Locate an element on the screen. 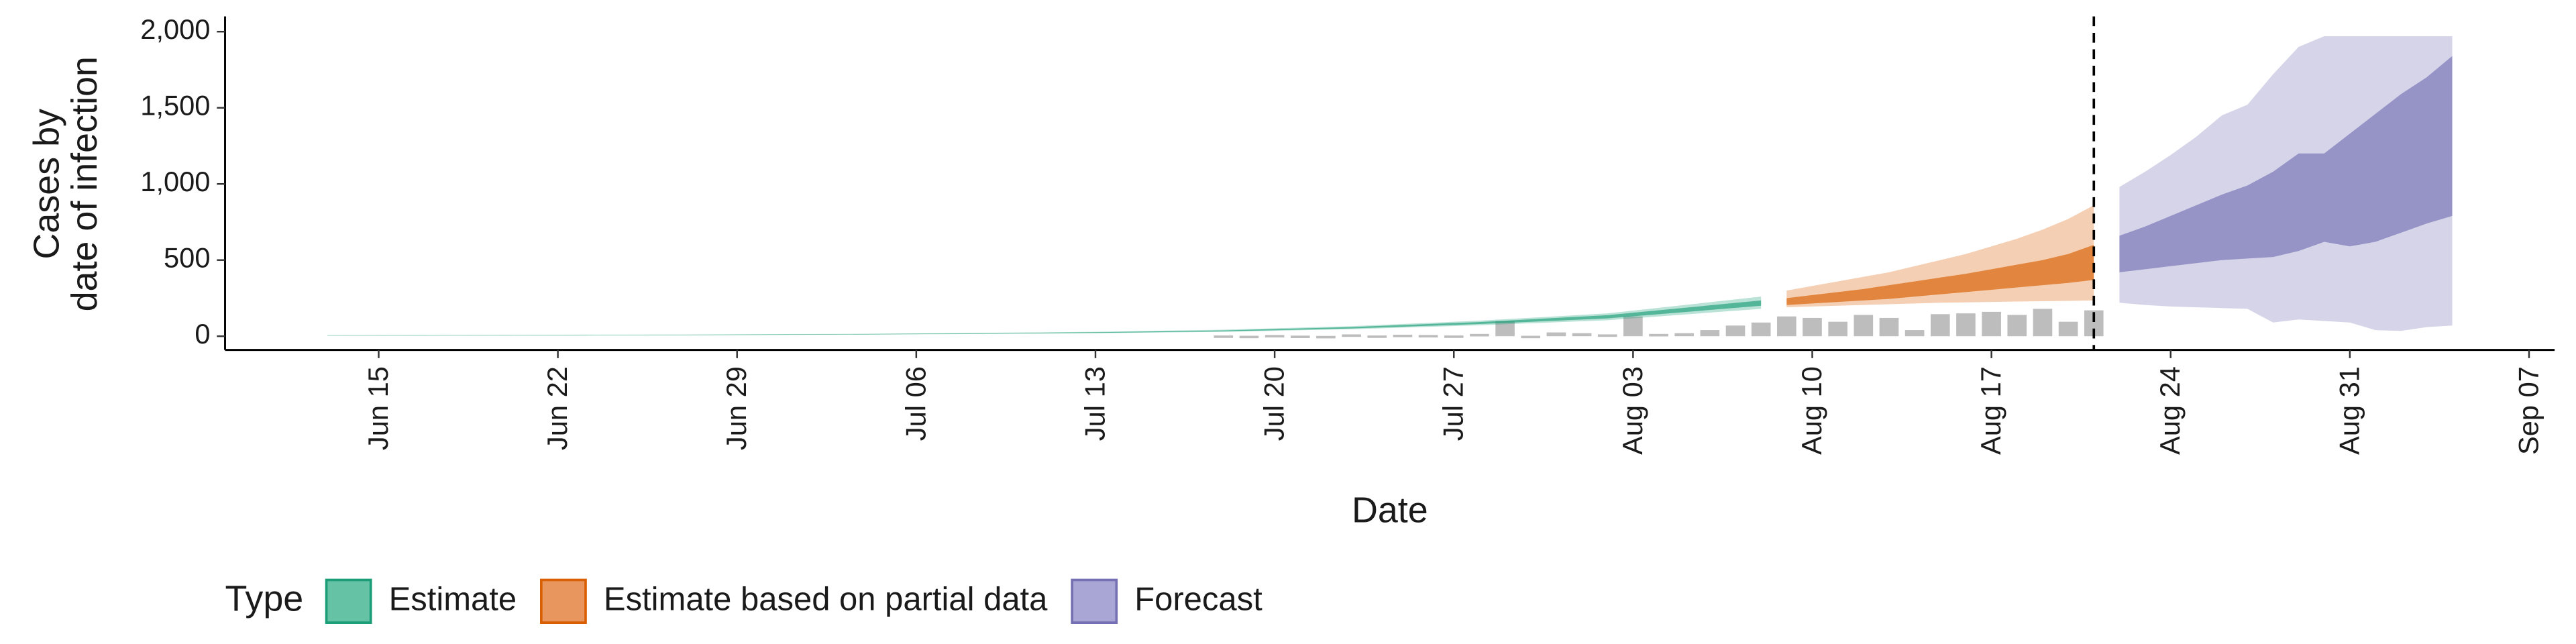 This screenshot has width=2576, height=644. x-tick-label: Jun 15 is located at coordinates (378, 408).